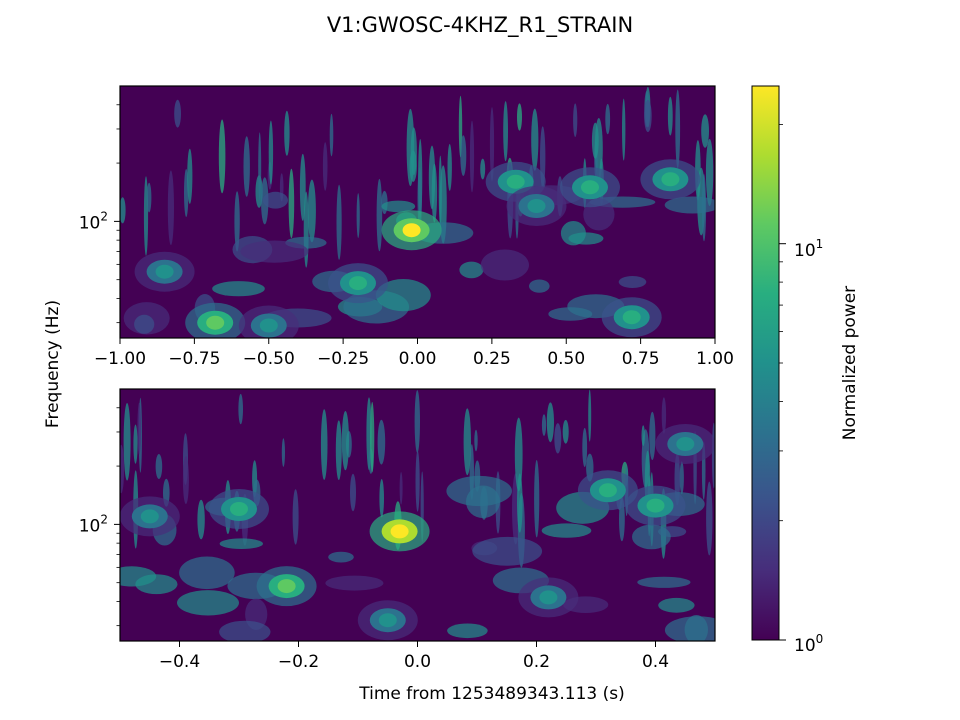 This screenshot has width=960, height=720. Describe the element at coordinates (641, 359) in the screenshot. I see `x-tick-label: 0.75` at that location.